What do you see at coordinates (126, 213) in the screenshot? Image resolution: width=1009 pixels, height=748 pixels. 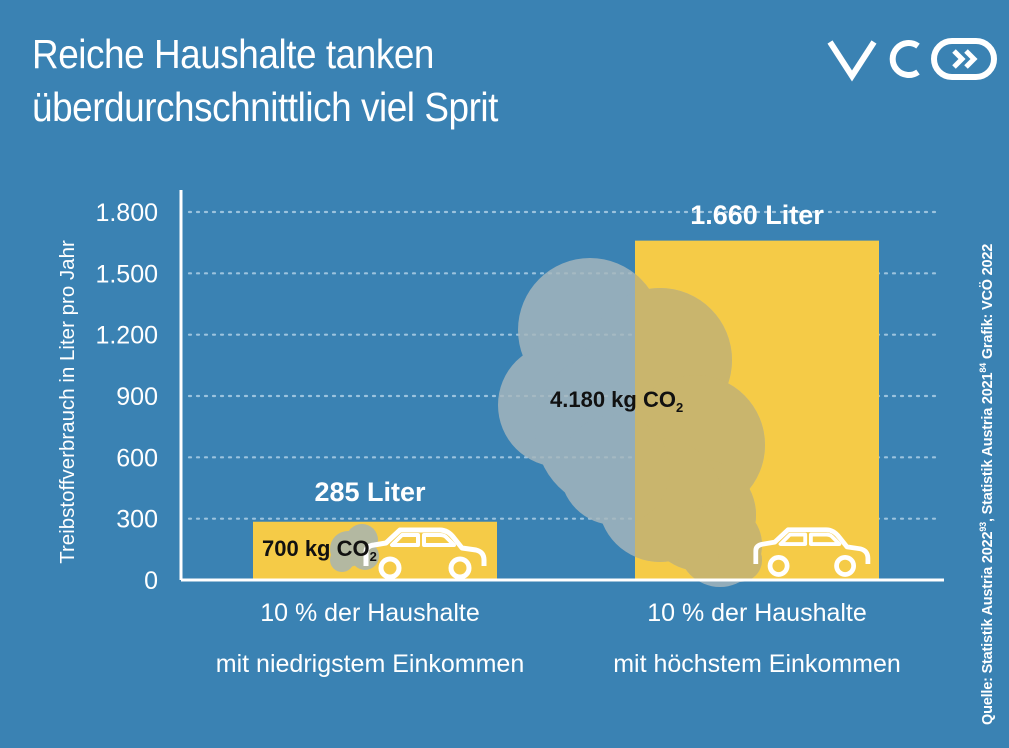 I see `y-tick-label: 1.800` at bounding box center [126, 213].